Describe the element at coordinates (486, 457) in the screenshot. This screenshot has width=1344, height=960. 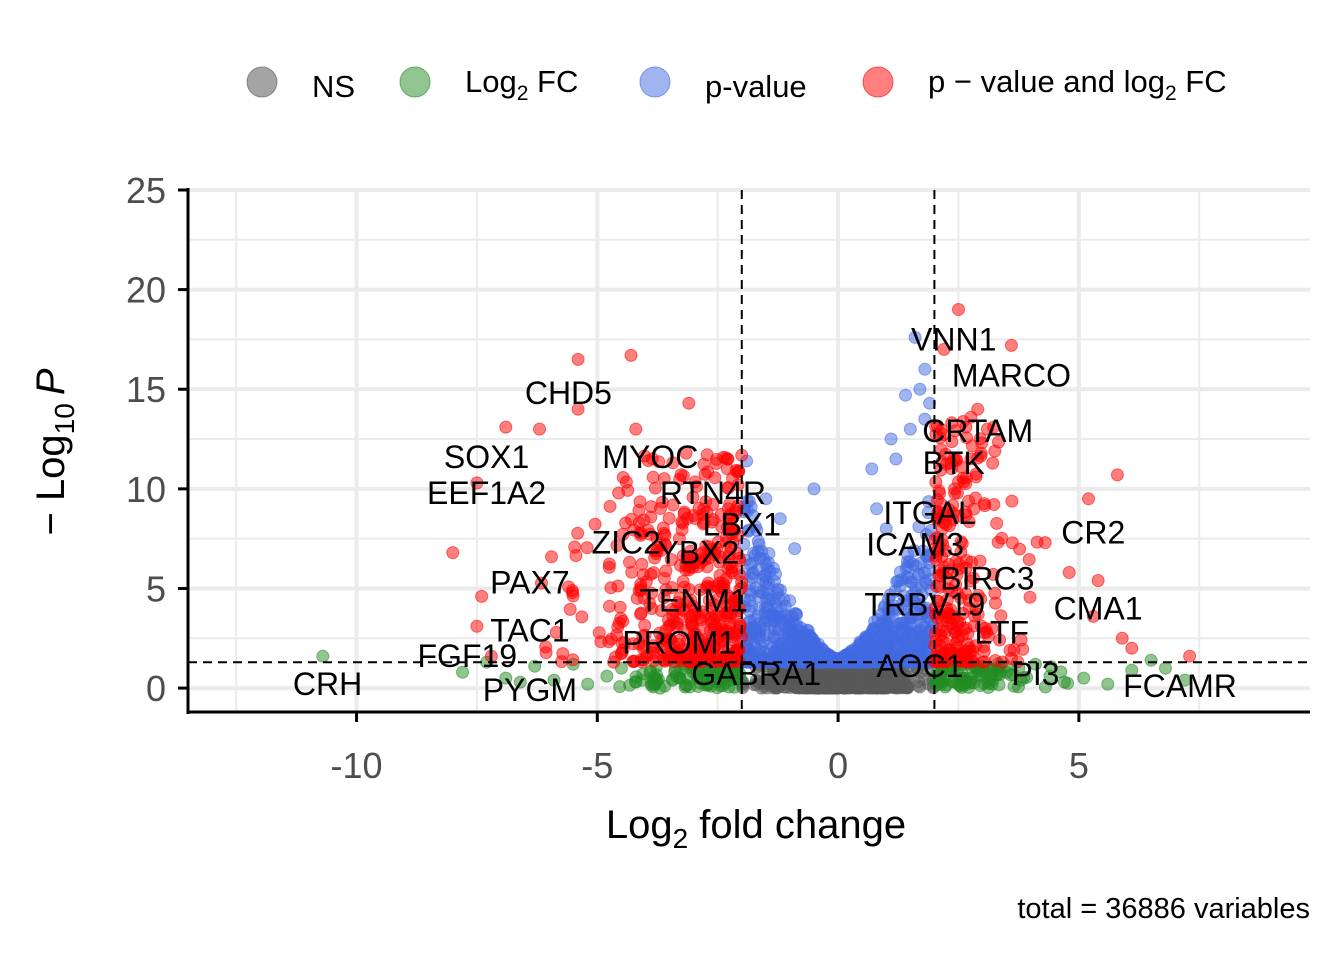
I see `gene-label-sox1: SOX1` at that location.